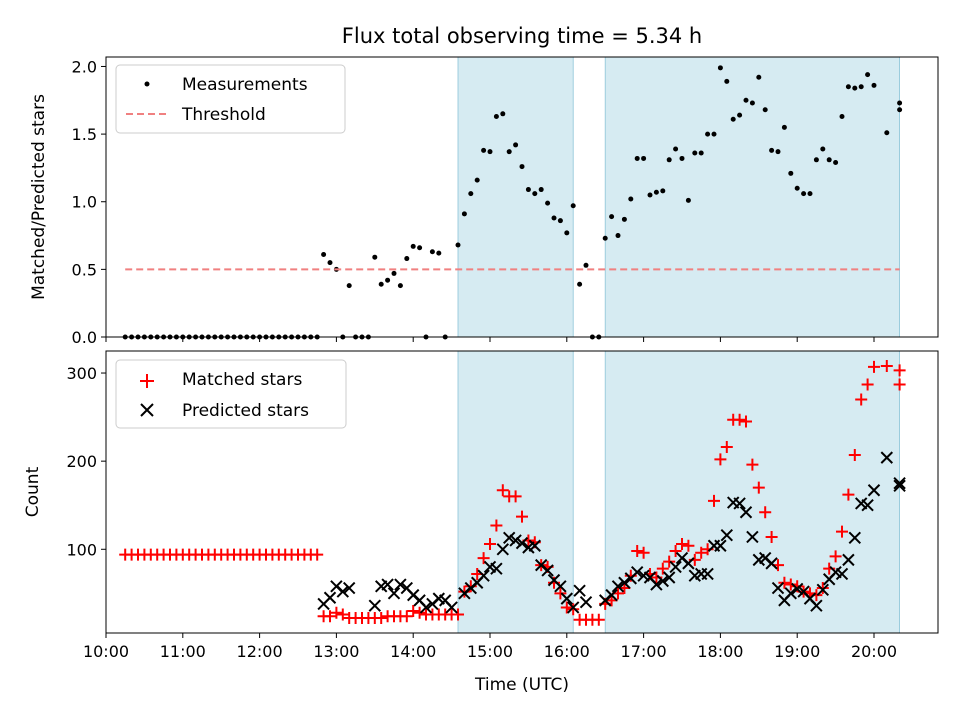 The width and height of the screenshot is (960, 720). I want to click on y-tick-label: 0.0, so click(84, 337).